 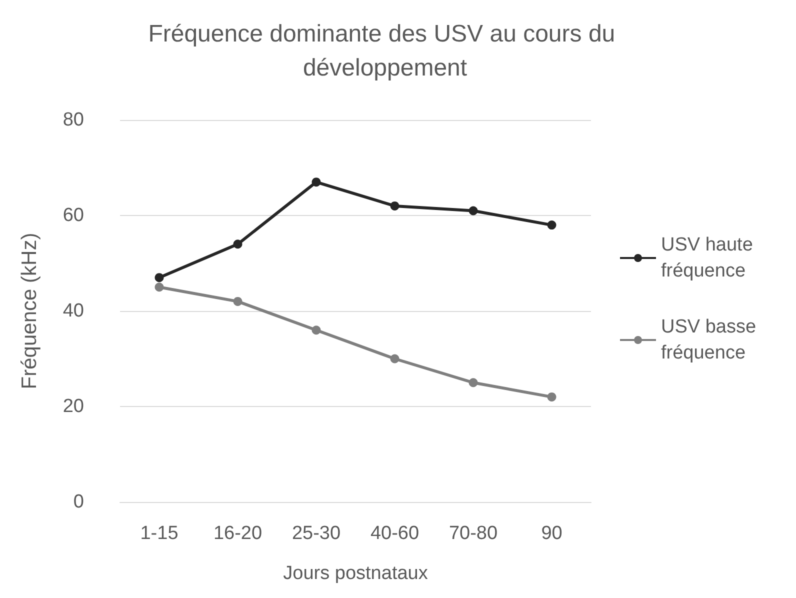 I want to click on legend-label: USV basse fréquence, so click(x=711, y=340).